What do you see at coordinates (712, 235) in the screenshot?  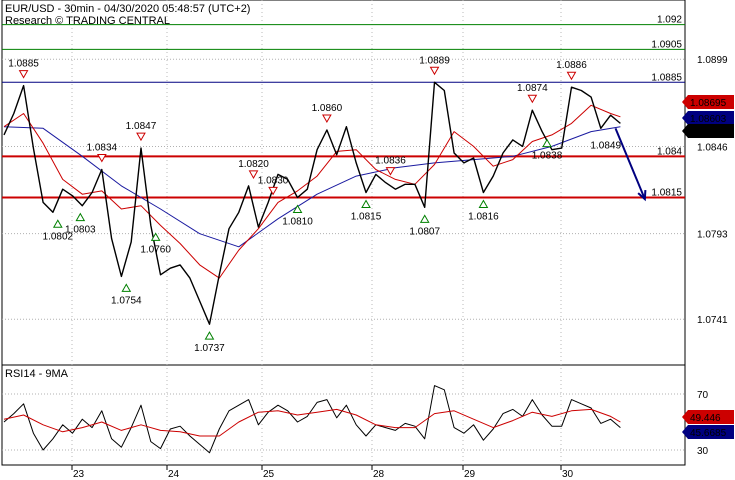 I see `price-axis-tick-label: 1.0793` at bounding box center [712, 235].